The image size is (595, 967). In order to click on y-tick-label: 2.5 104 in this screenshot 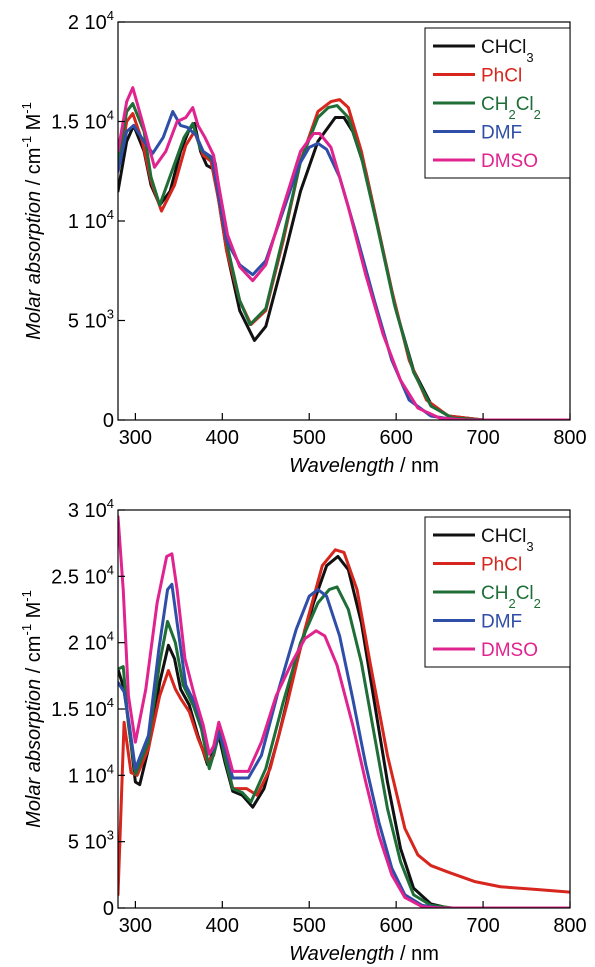, I will do `click(82, 575)`.